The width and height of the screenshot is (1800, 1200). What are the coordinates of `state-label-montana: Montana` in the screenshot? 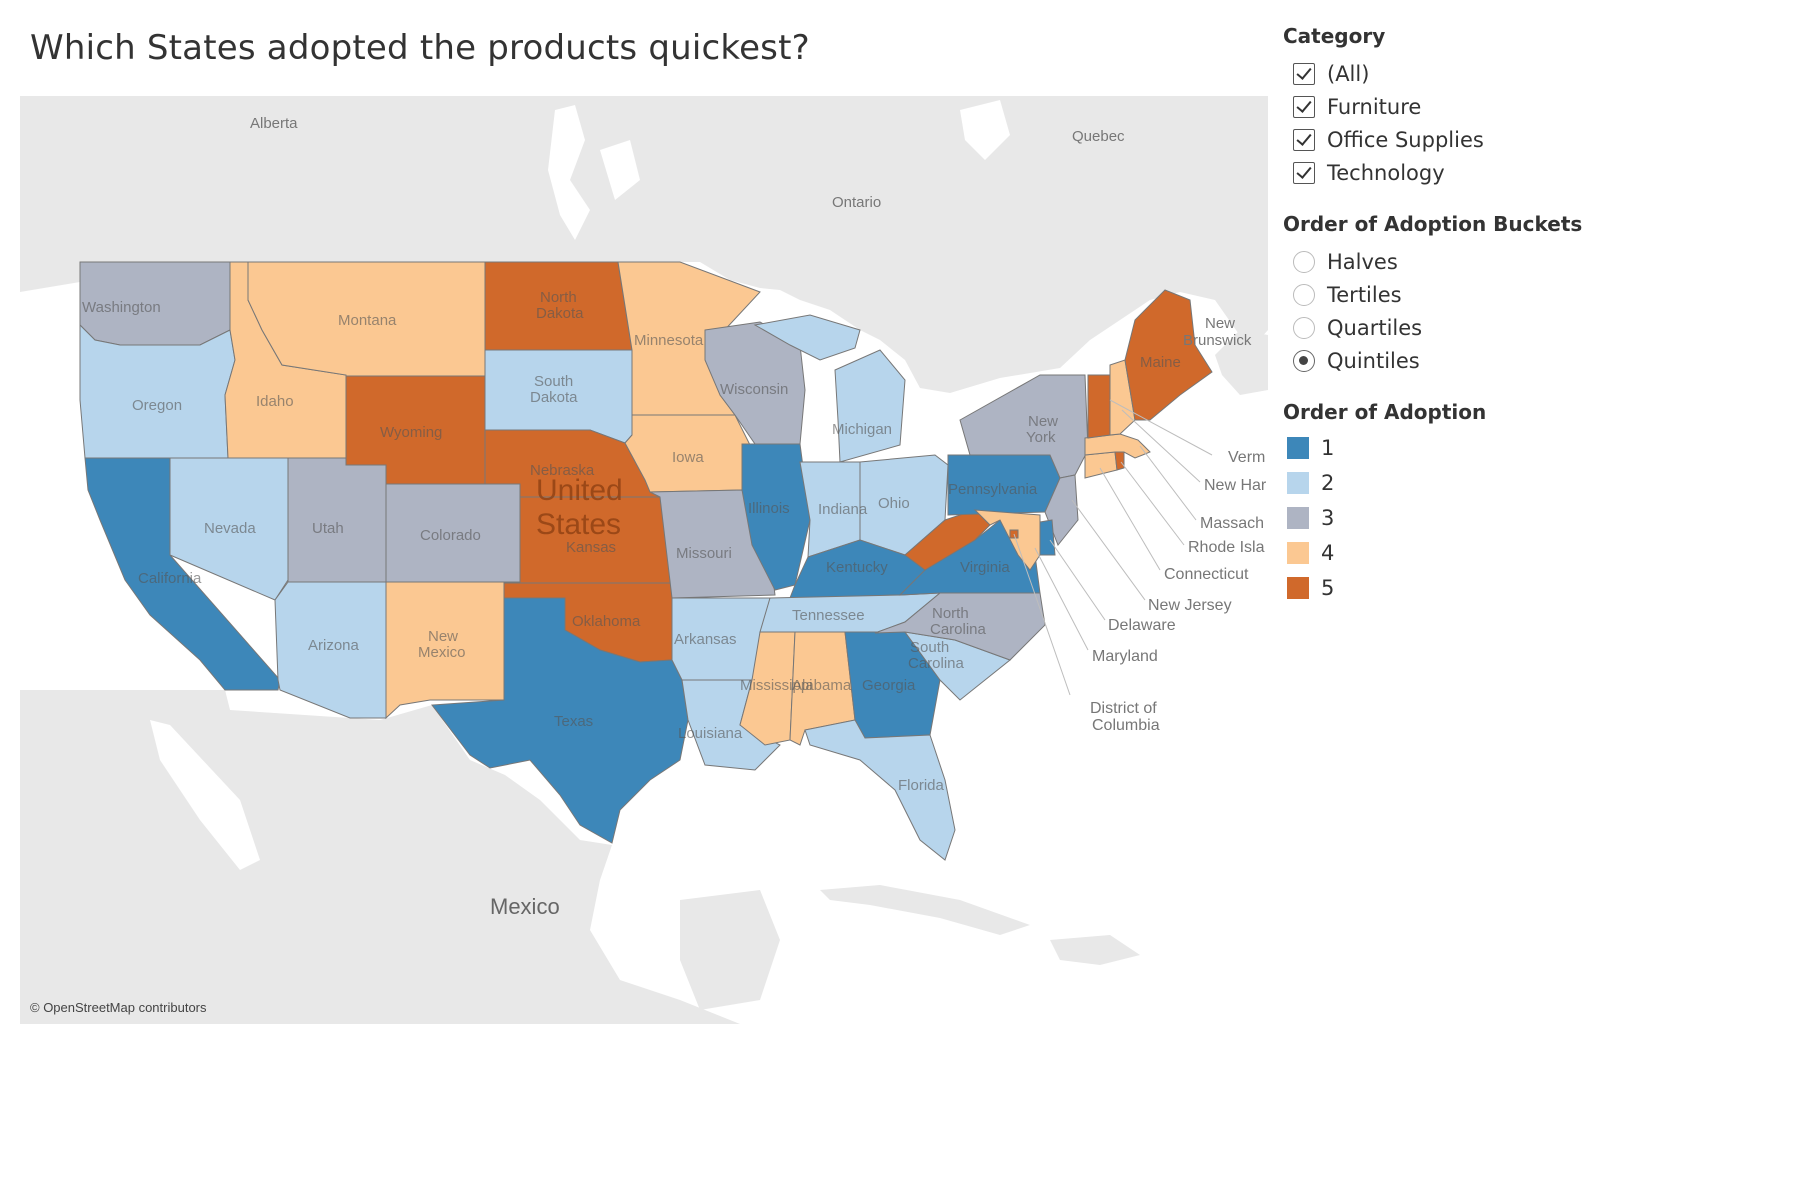 It's located at (367, 320).